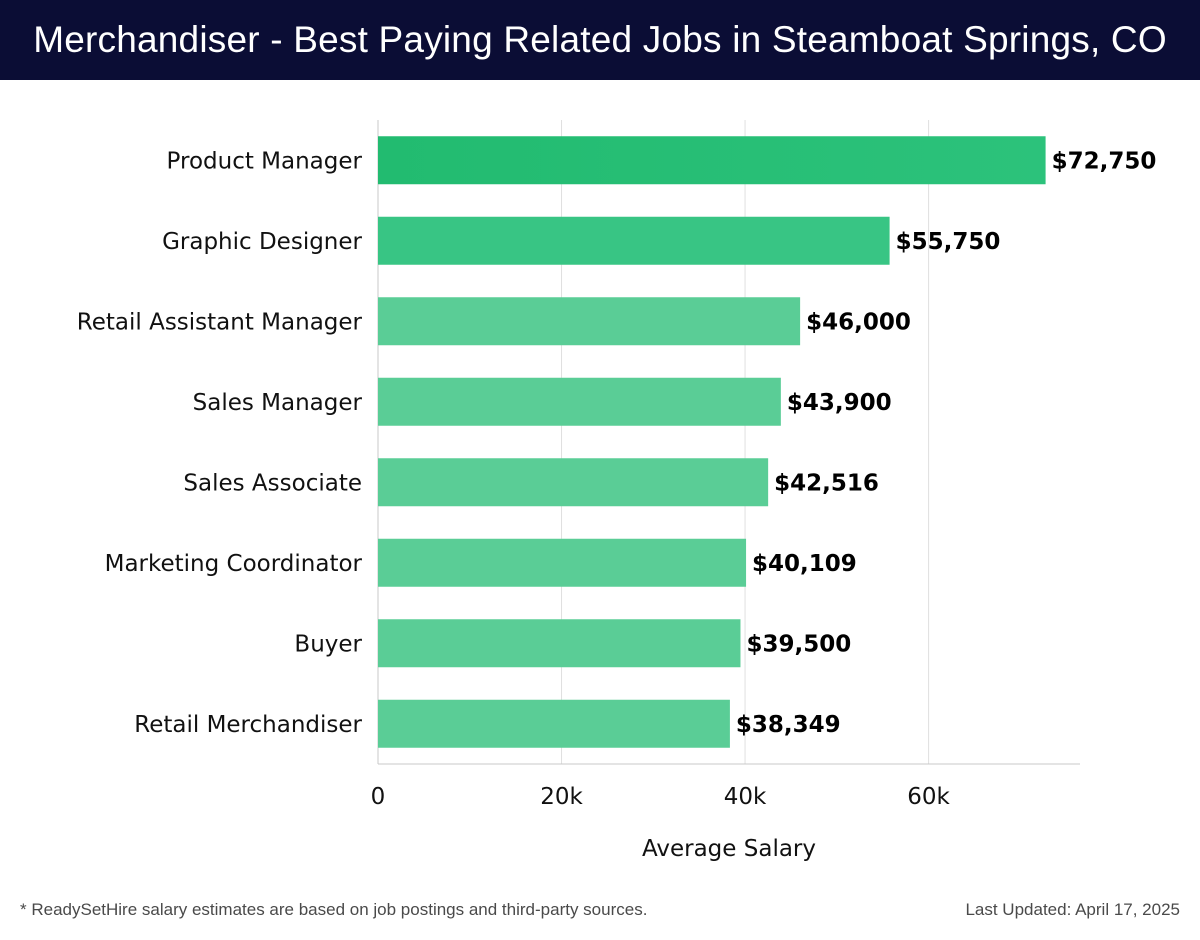 The height and width of the screenshot is (940, 1200). Describe the element at coordinates (928, 797) in the screenshot. I see `x-tick-label-3: 60k` at that location.